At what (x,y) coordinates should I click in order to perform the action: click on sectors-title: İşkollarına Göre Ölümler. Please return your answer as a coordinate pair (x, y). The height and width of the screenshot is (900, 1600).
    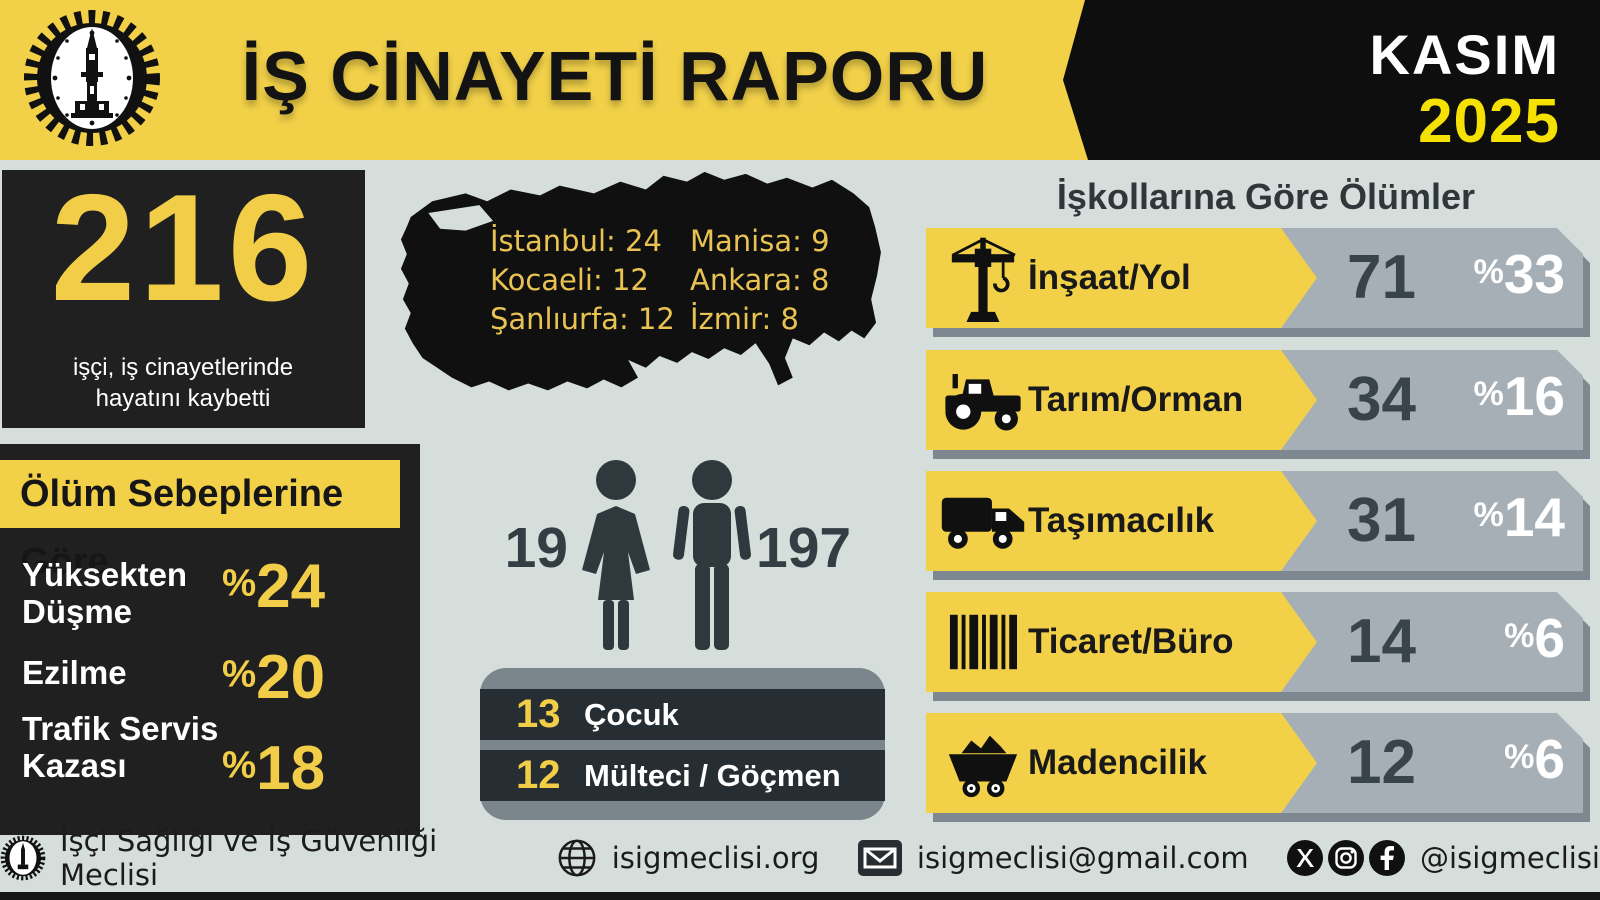
    Looking at the image, I should click on (1266, 196).